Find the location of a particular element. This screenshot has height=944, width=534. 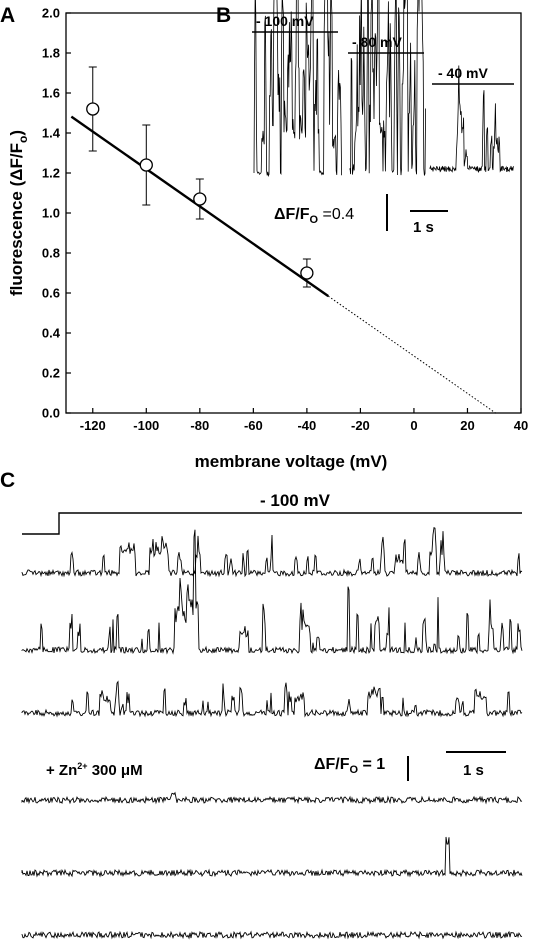

x-tick-label: -60 is located at coordinates (253, 425).